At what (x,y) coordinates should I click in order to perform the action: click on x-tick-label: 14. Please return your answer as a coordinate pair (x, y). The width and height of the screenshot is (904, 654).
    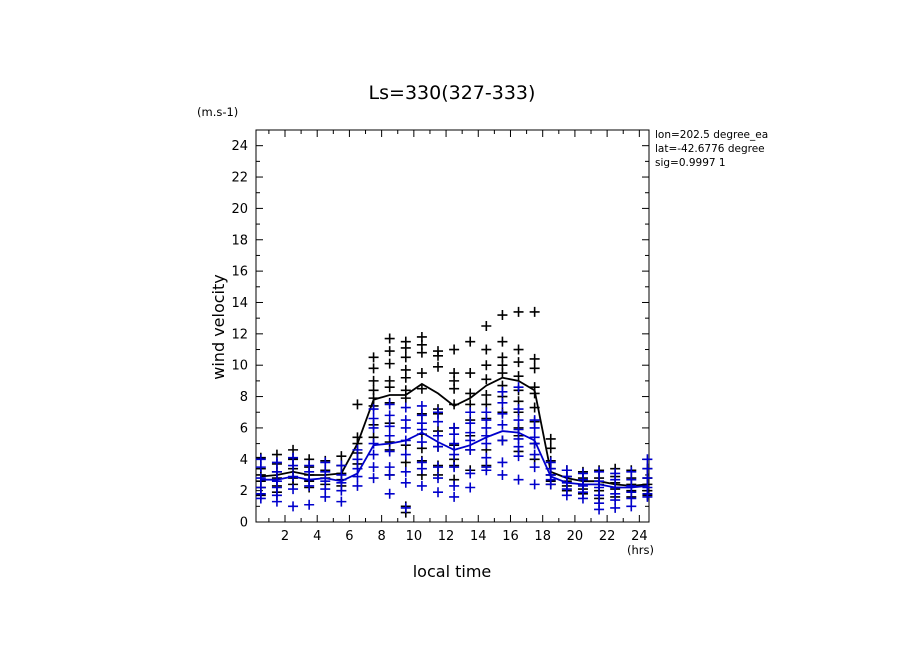
    Looking at the image, I should click on (478, 536).